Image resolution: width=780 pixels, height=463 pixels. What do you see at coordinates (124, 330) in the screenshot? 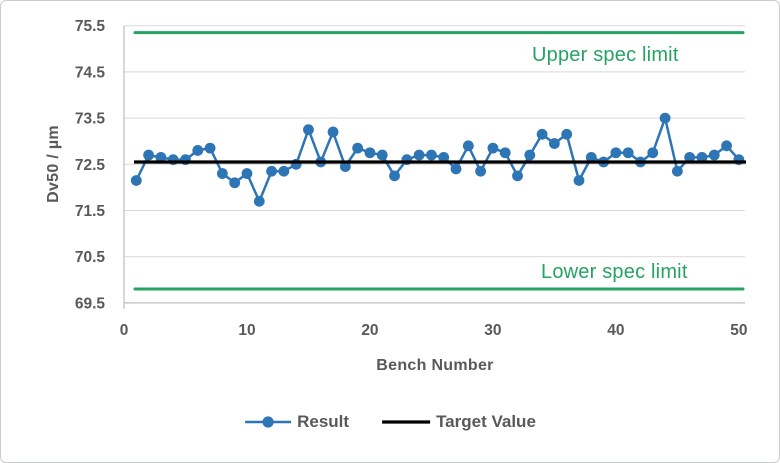
I see `x-tick-label: 0` at bounding box center [124, 330].